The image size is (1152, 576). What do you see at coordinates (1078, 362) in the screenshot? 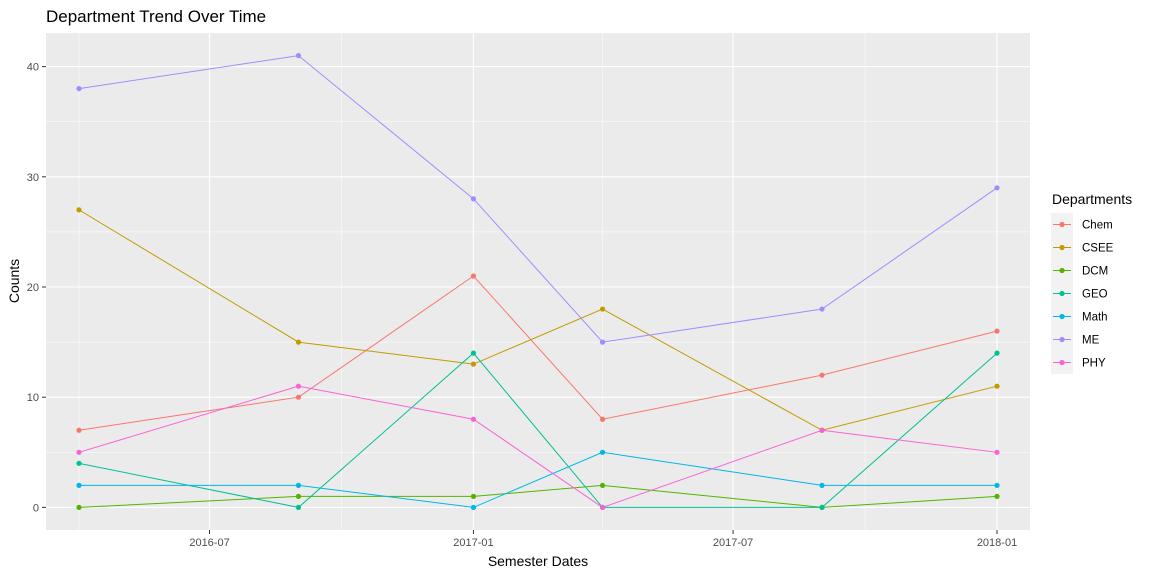
I see `legend-item-phy: PHY` at bounding box center [1078, 362].